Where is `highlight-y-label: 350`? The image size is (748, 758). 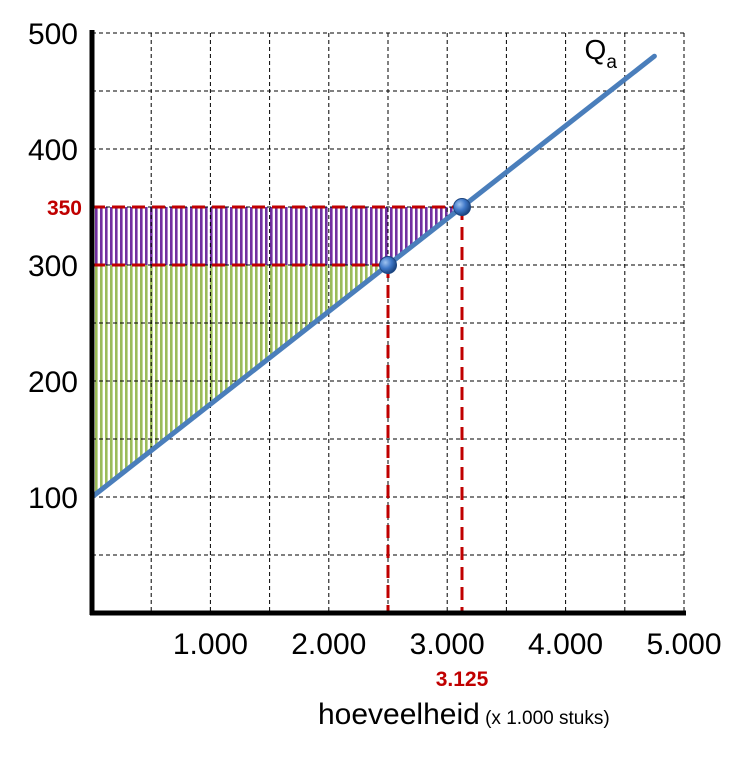 highlight-y-label: 350 is located at coordinates (64, 208).